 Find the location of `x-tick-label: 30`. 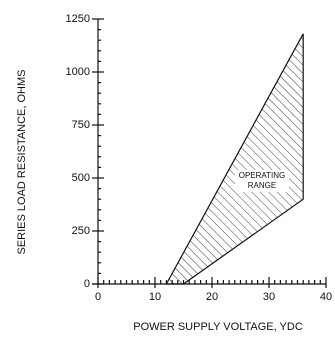

x-tick-label: 30 is located at coordinates (269, 297).